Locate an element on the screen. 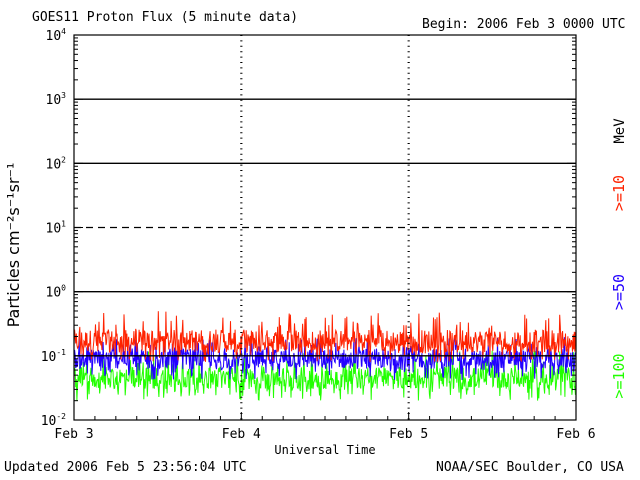  legend-item-3: >=100 is located at coordinates (619, 375).